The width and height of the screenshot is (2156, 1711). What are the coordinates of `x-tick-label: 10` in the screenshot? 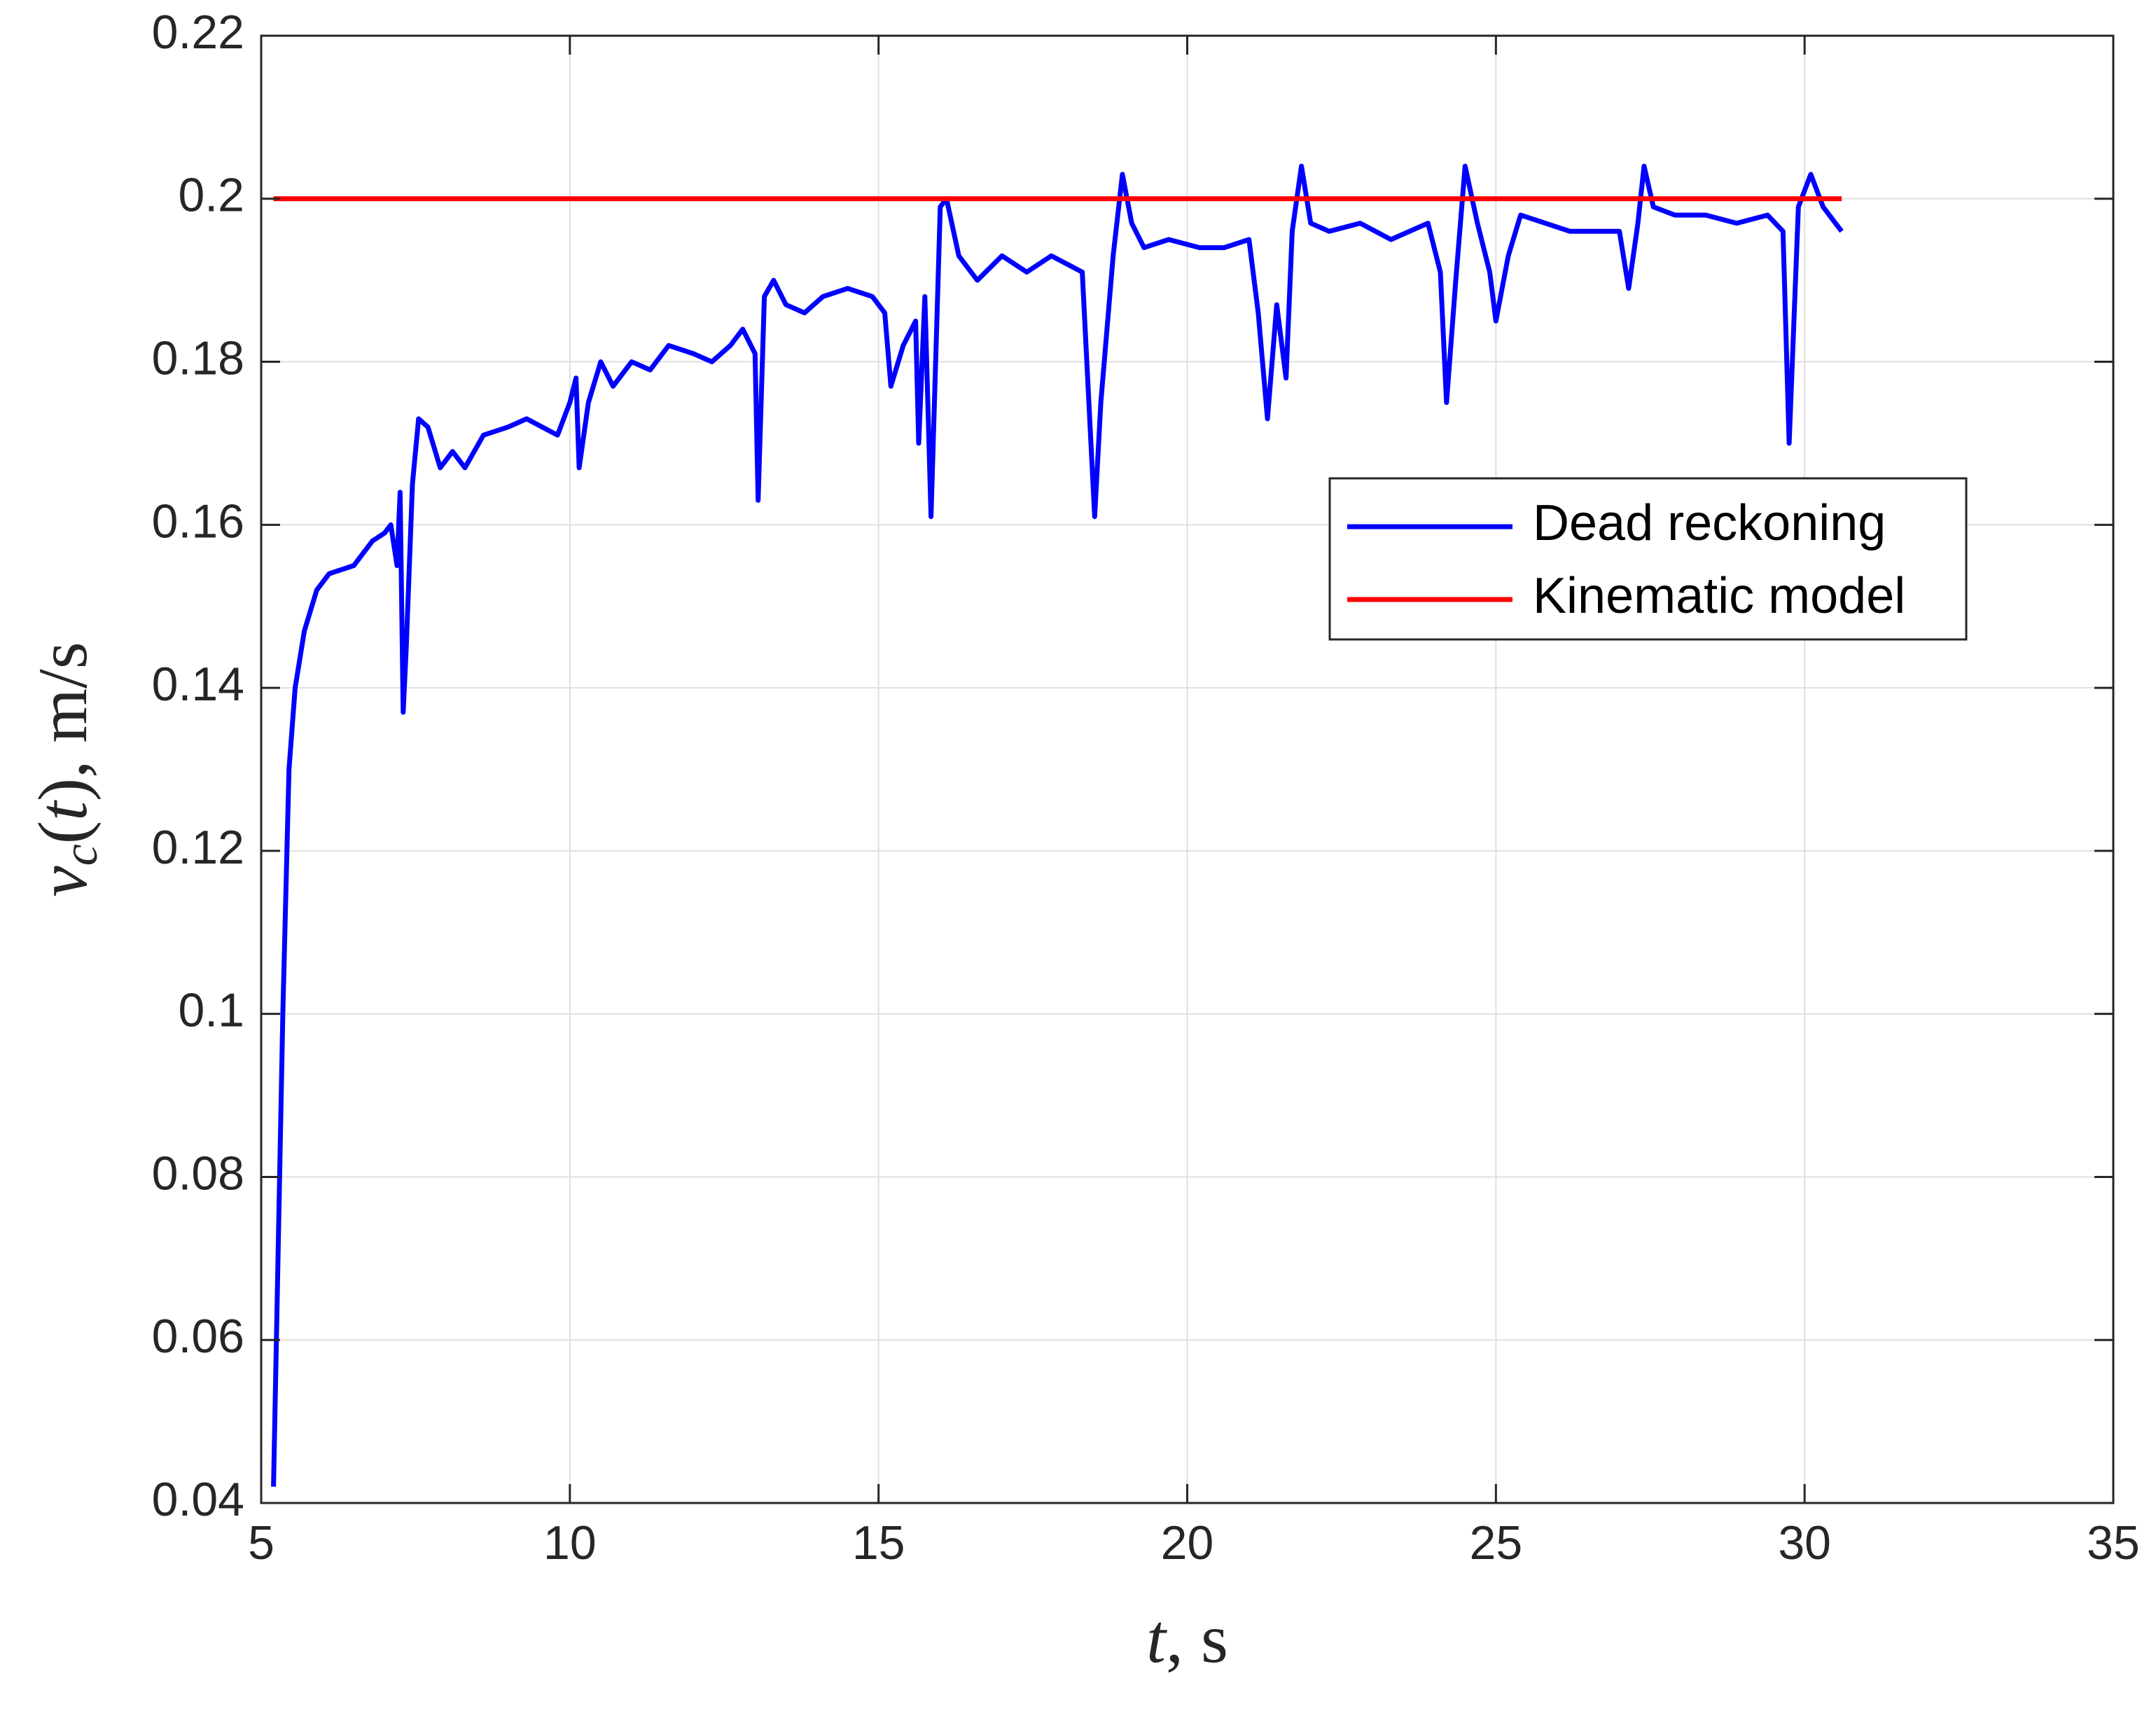 It's located at (570, 1543).